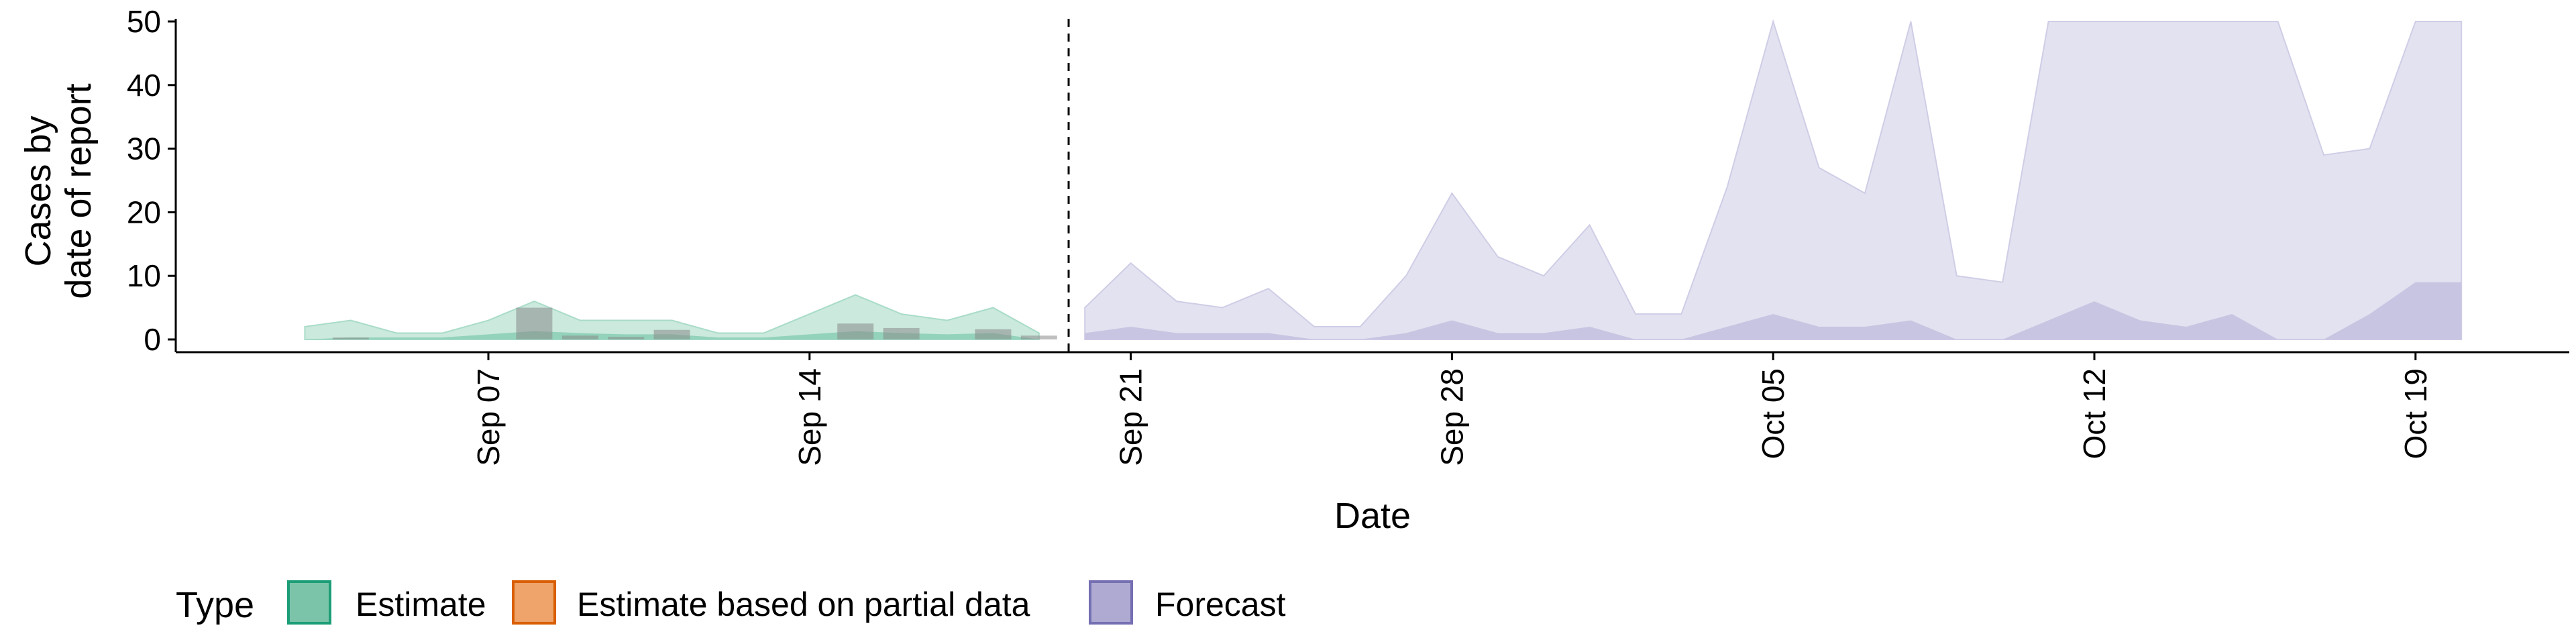 The width and height of the screenshot is (2576, 644). Describe the element at coordinates (1451, 417) in the screenshot. I see `x-tick-label: Sep 28` at that location.